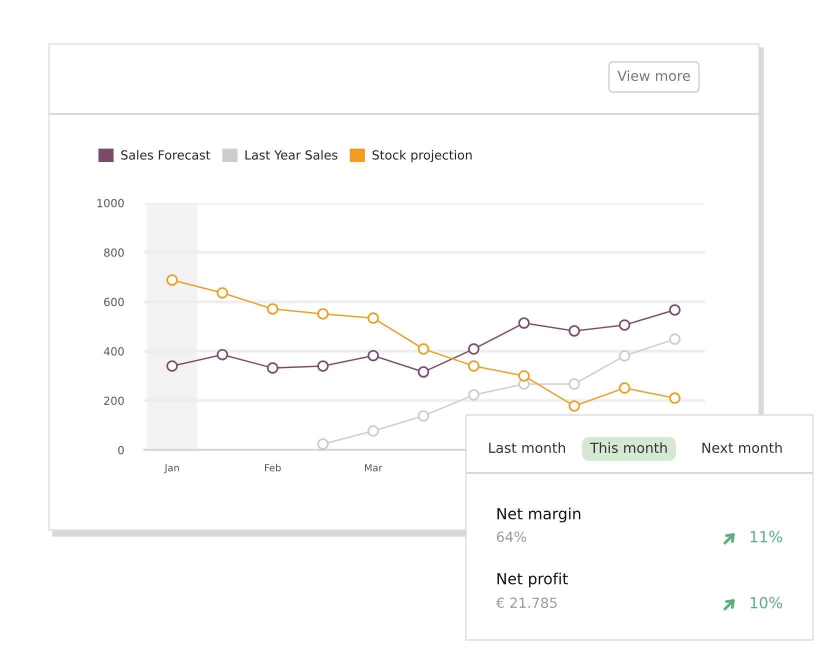 This screenshot has height=670, width=840. Describe the element at coordinates (628, 448) in the screenshot. I see `annotation: This month` at that location.